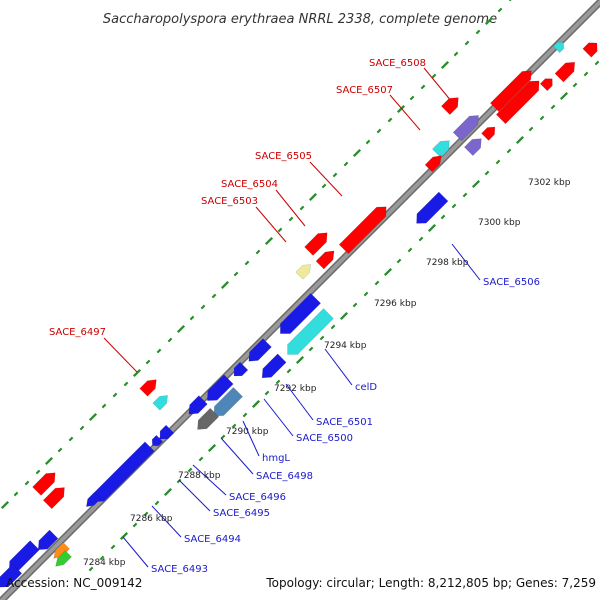 Image resolution: width=600 pixels, height=600 pixels. Describe the element at coordinates (229, 201) in the screenshot. I see `gene-label-forward: SACE_6503` at that location.